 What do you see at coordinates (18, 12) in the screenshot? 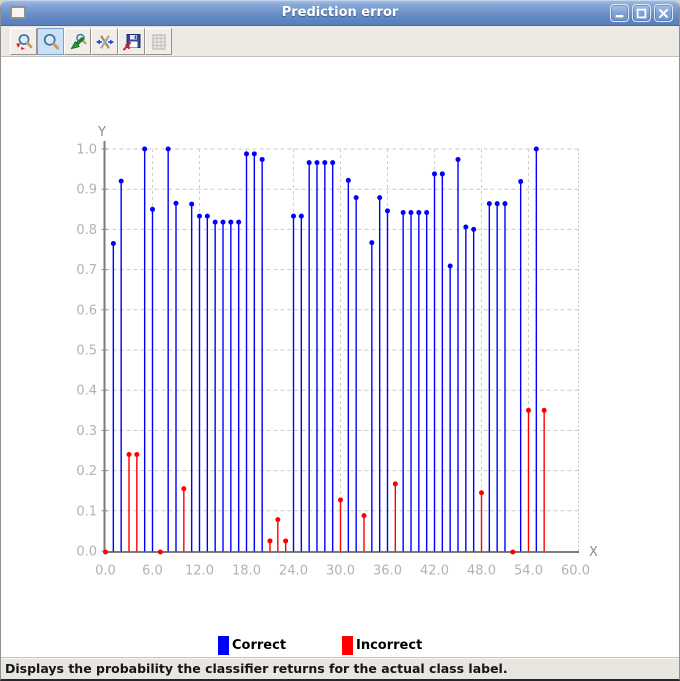
I see `window-icon` at bounding box center [18, 12].